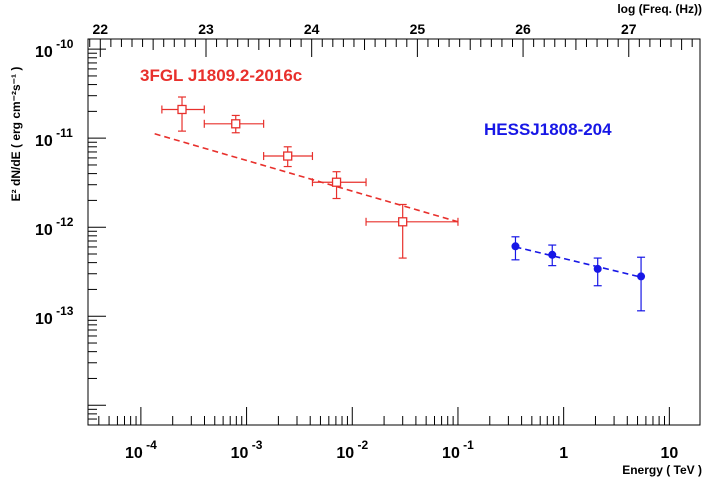 Image resolution: width=716 pixels, height=481 pixels. Describe the element at coordinates (63, 222) in the screenshot. I see `y-tick-label-exp: -12` at that location.